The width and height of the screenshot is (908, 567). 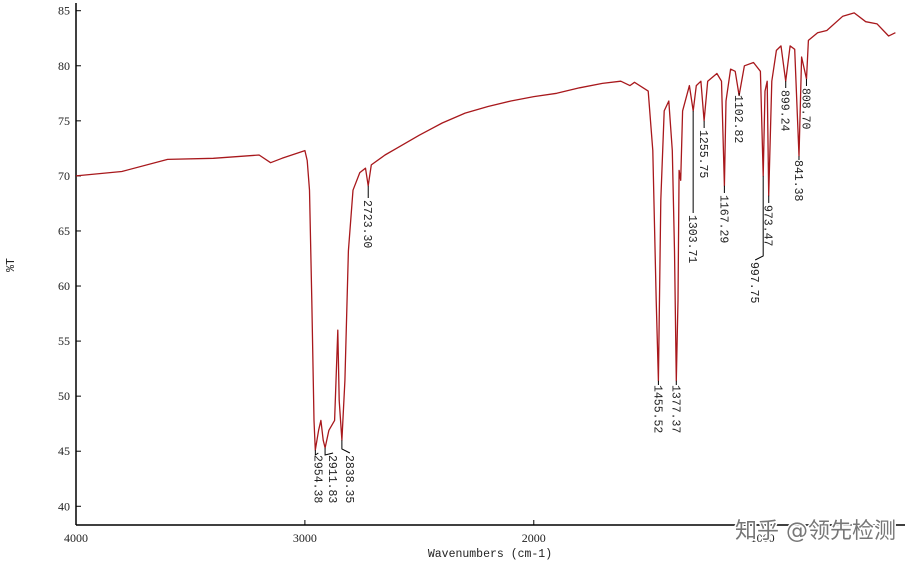 What do you see at coordinates (737, 119) in the screenshot?
I see `peak-label: 1102.82` at bounding box center [737, 119].